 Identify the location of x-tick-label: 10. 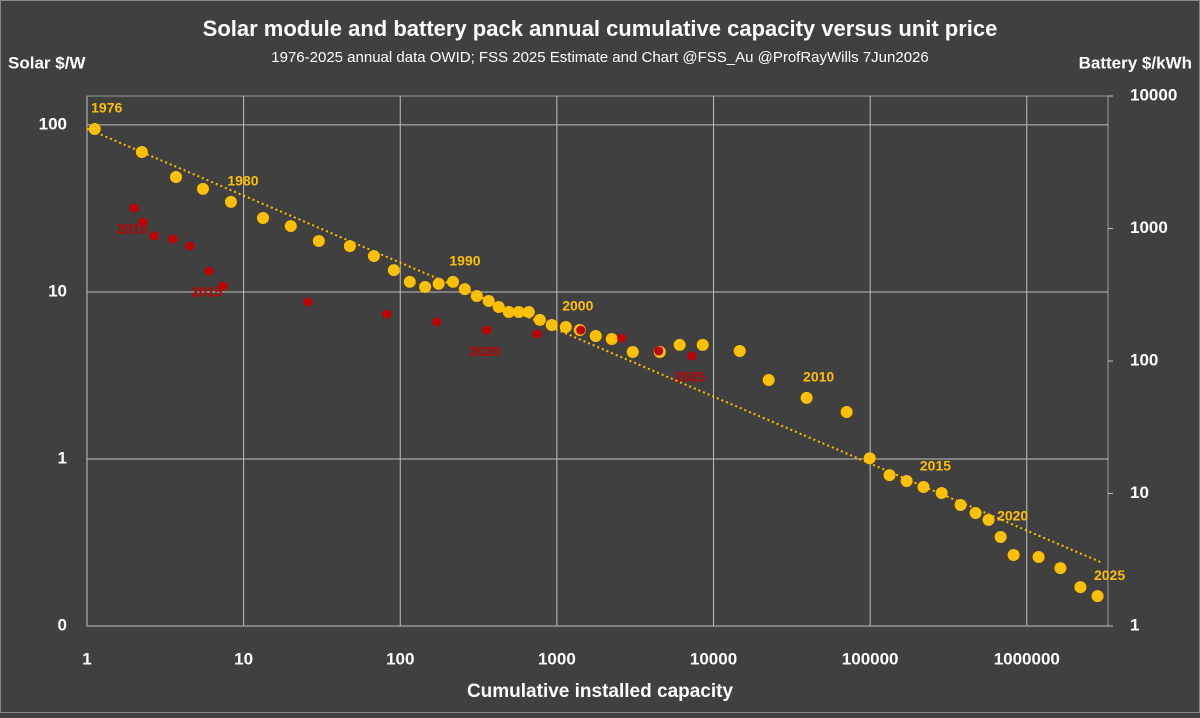
(243, 658).